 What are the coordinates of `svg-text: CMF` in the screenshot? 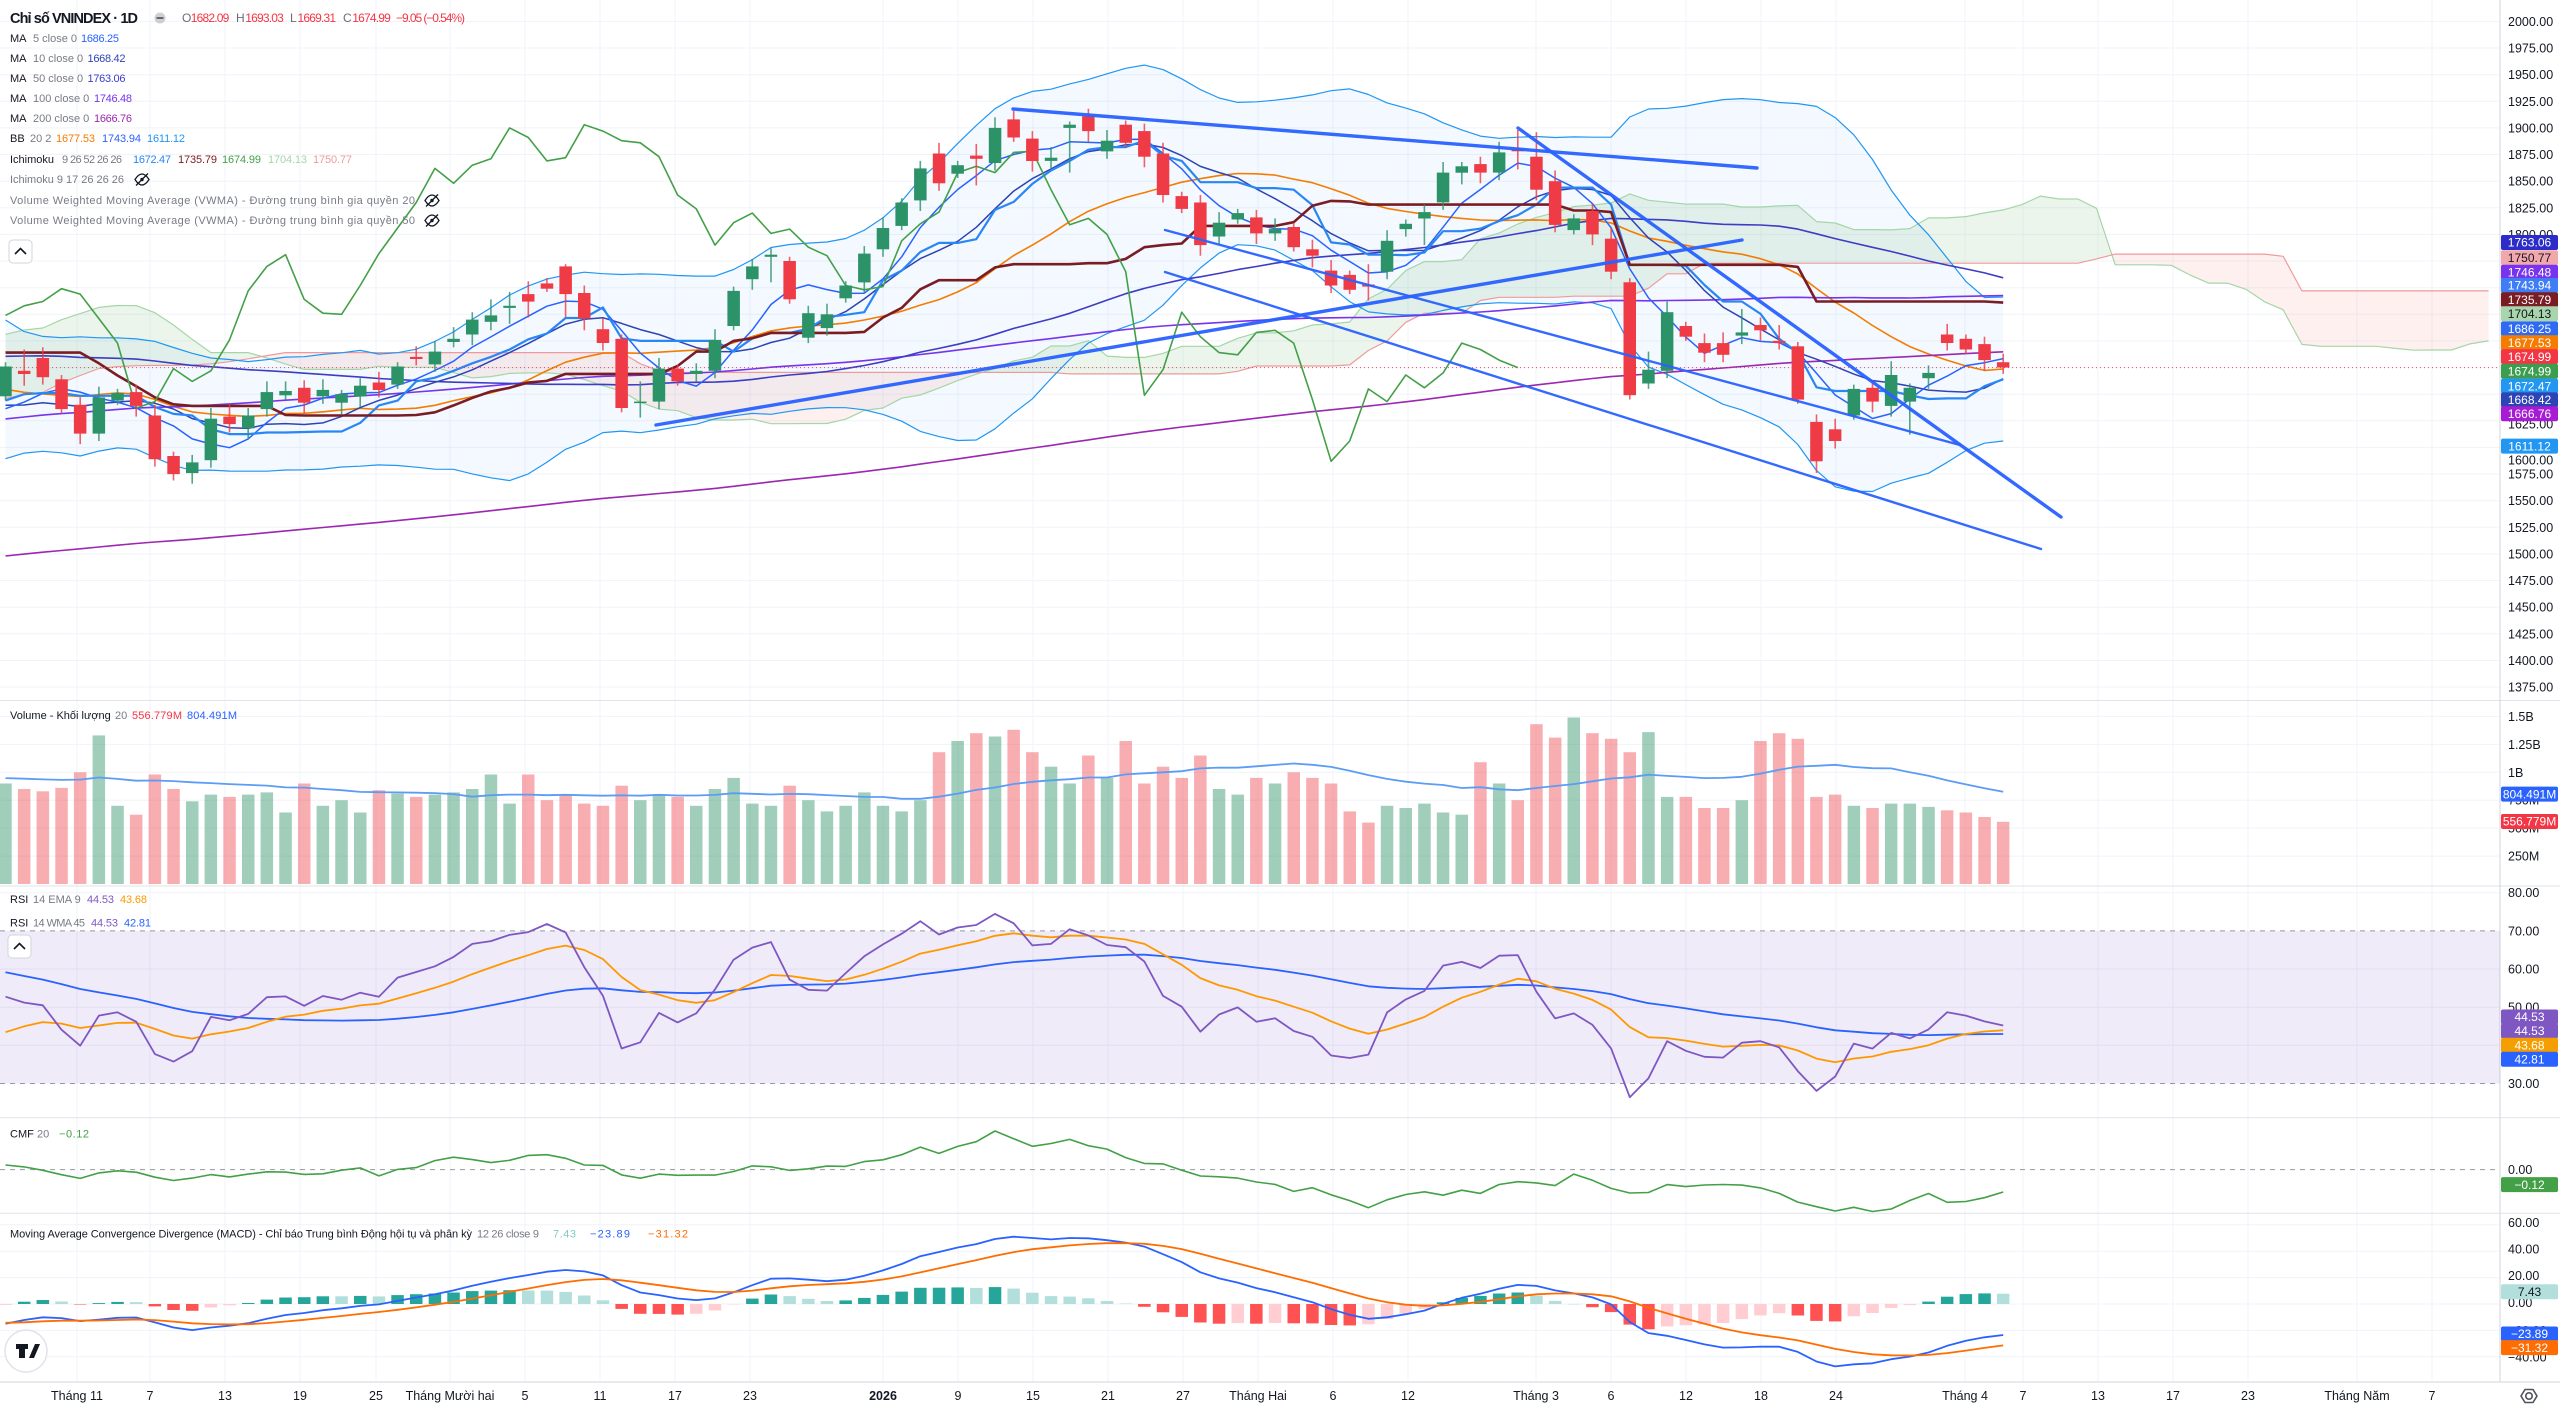 It's located at (22, 1135).